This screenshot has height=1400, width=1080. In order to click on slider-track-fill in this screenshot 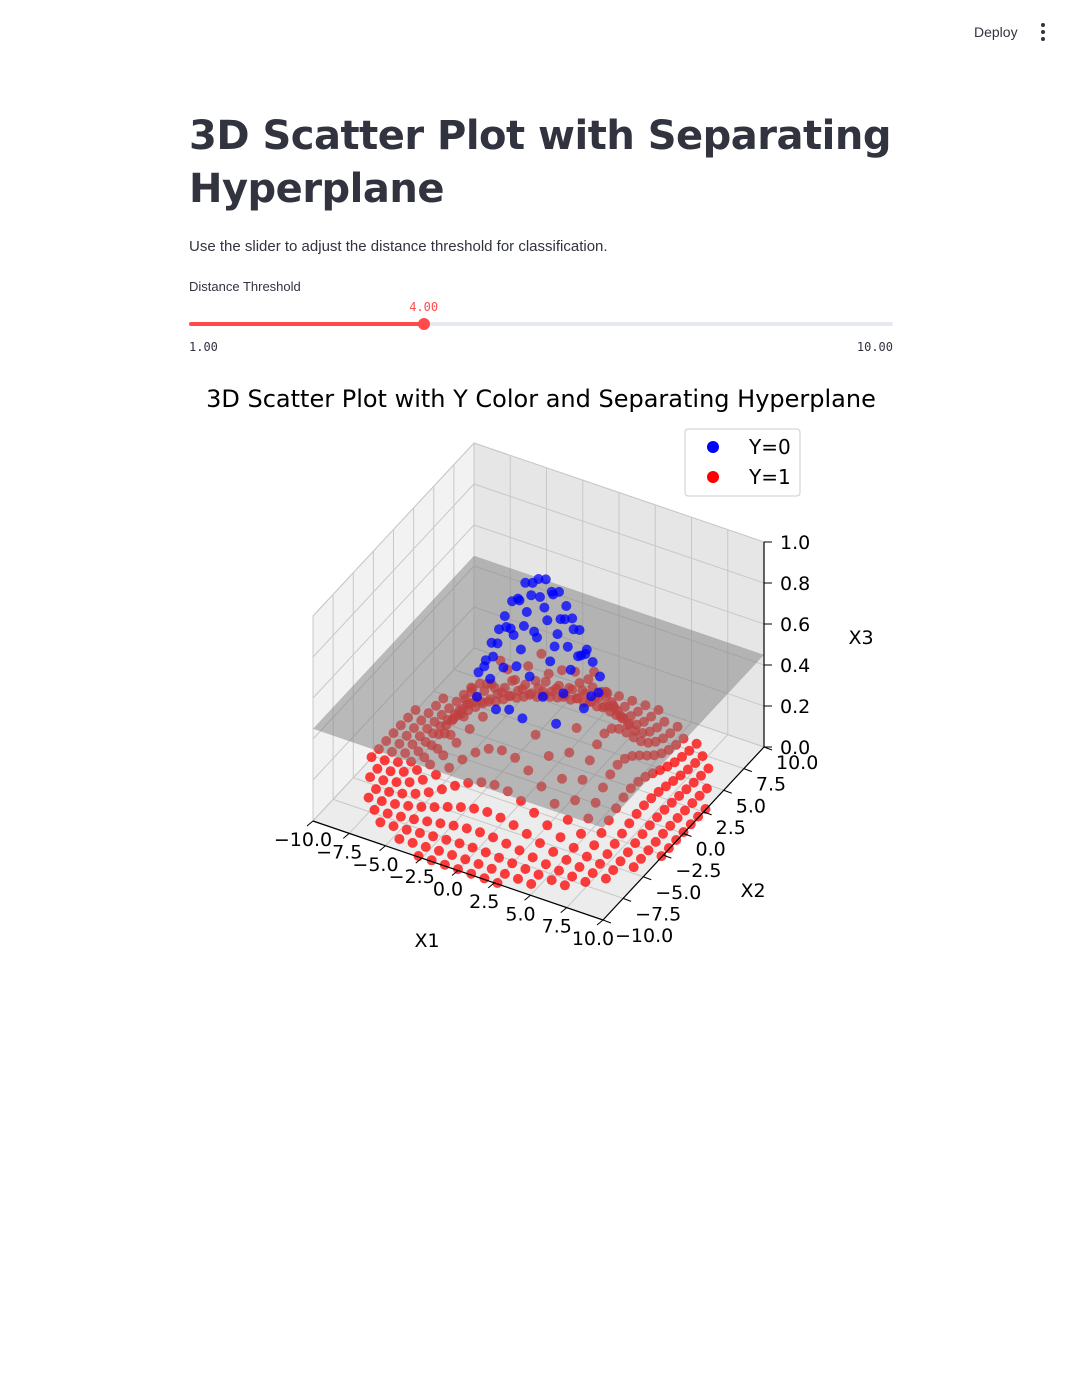, I will do `click(306, 324)`.